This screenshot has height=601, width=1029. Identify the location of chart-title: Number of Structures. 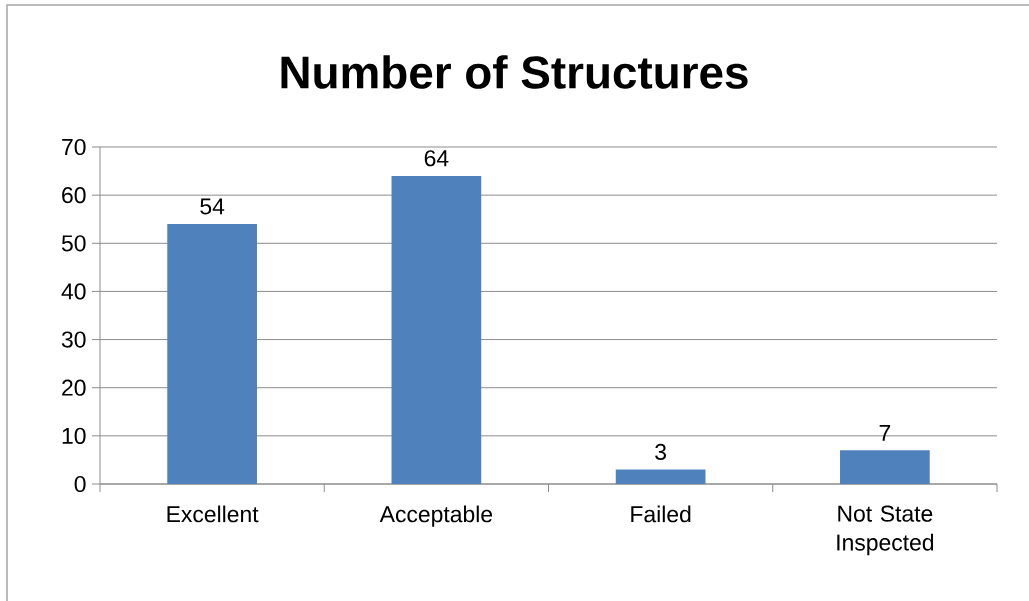
(514, 72).